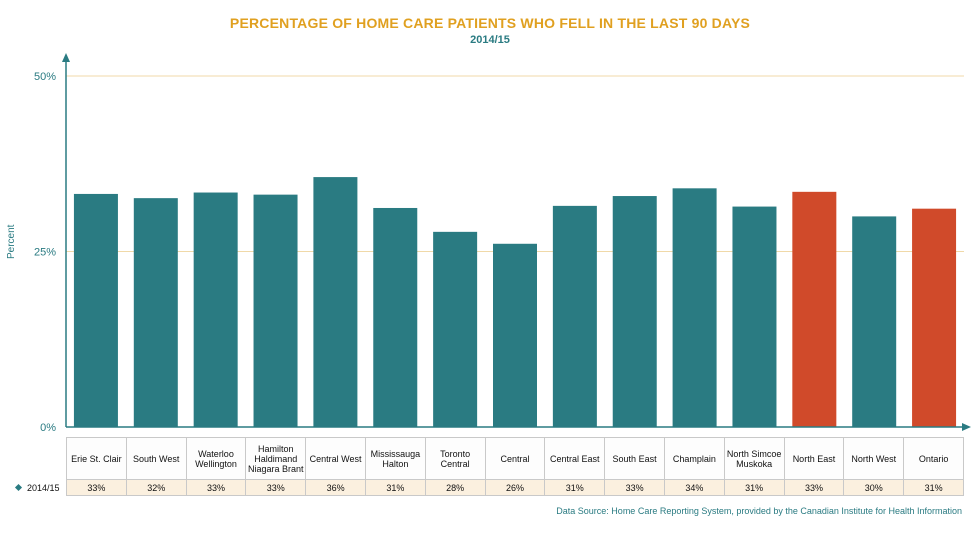  What do you see at coordinates (66, 57) in the screenshot?
I see `y-axis-arrow-icon` at bounding box center [66, 57].